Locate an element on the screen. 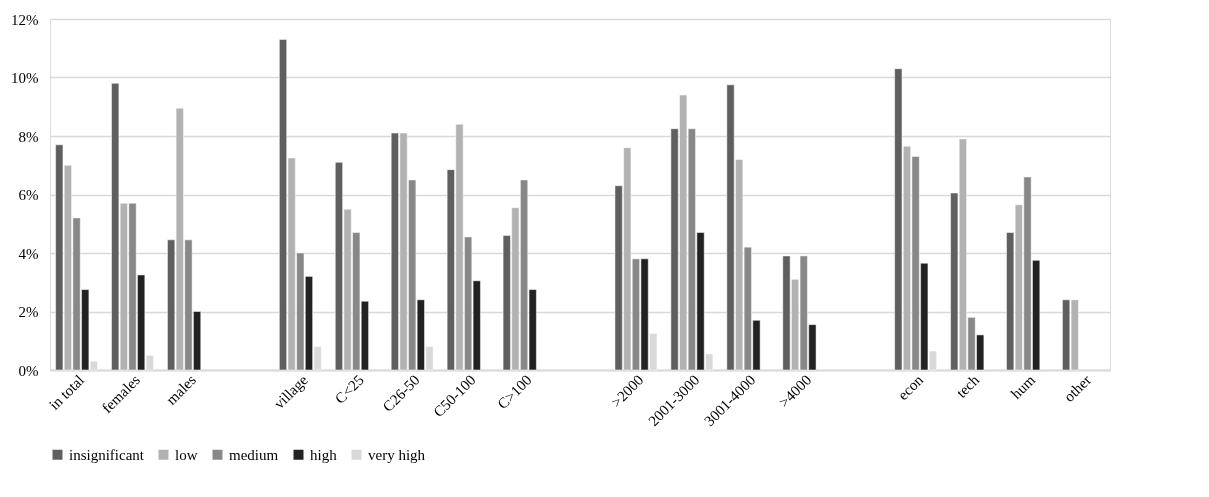 This screenshot has width=1209, height=497. y-tick-label: 0% is located at coordinates (28, 370).